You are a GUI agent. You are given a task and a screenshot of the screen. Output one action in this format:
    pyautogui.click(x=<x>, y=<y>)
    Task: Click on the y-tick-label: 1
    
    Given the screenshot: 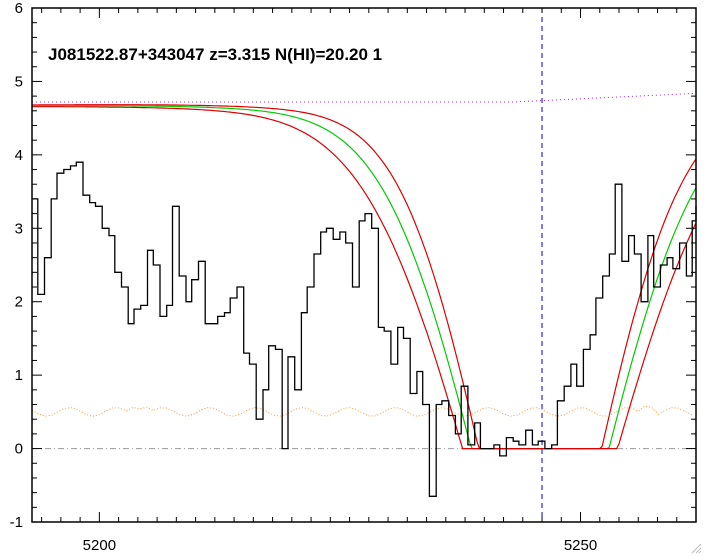 What is the action you would take?
    pyautogui.click(x=19, y=375)
    